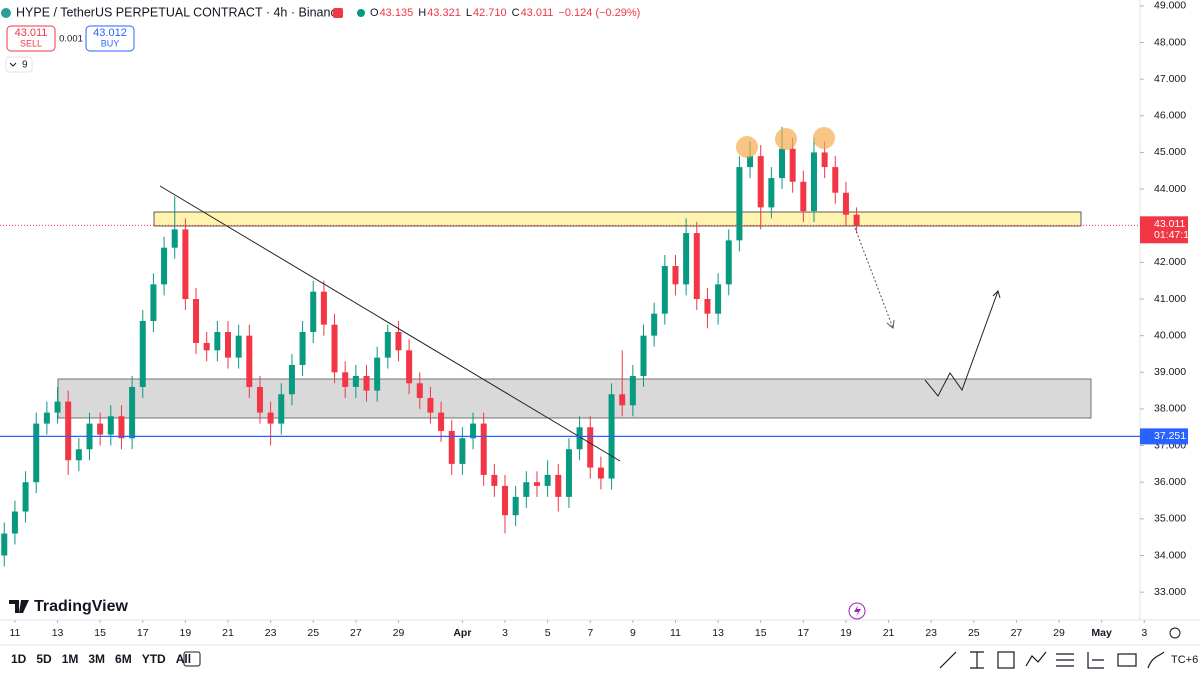  Describe the element at coordinates (1170, 152) in the screenshot. I see `y-tick-label: 45.000` at that location.